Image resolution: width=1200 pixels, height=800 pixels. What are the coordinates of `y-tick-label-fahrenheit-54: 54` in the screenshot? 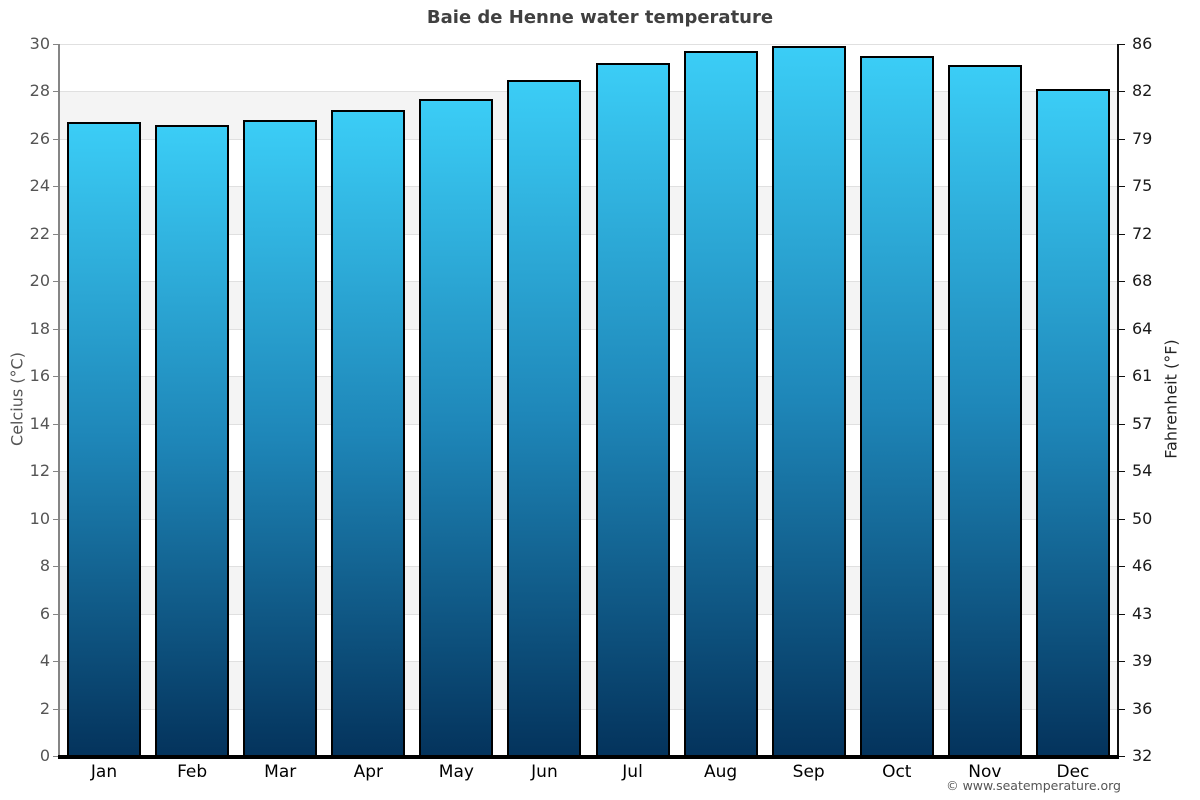 It's located at (1142, 471).